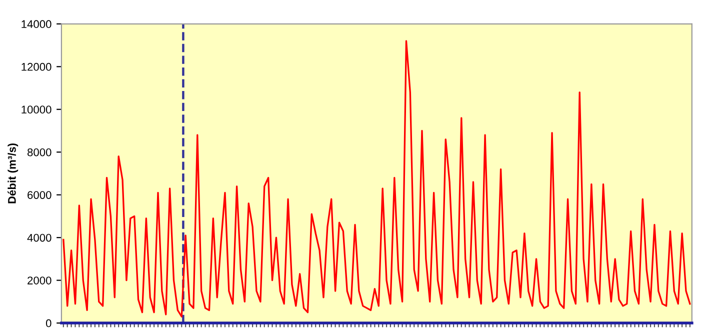  What do you see at coordinates (49, 323) in the screenshot?
I see `y-tick-label: 0` at bounding box center [49, 323].